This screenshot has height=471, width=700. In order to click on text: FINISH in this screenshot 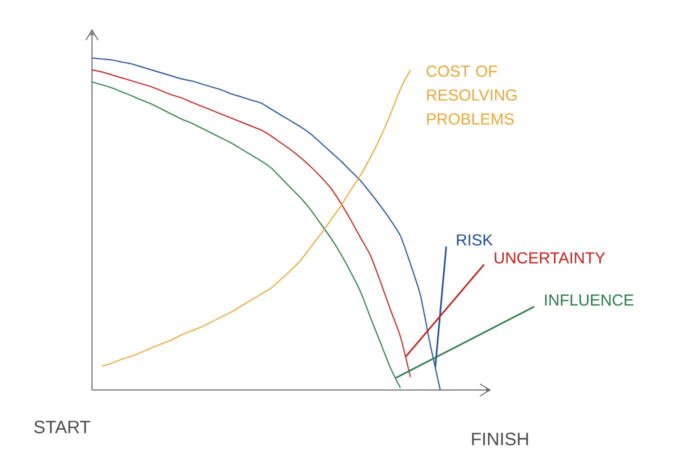, I will do `click(500, 439)`.